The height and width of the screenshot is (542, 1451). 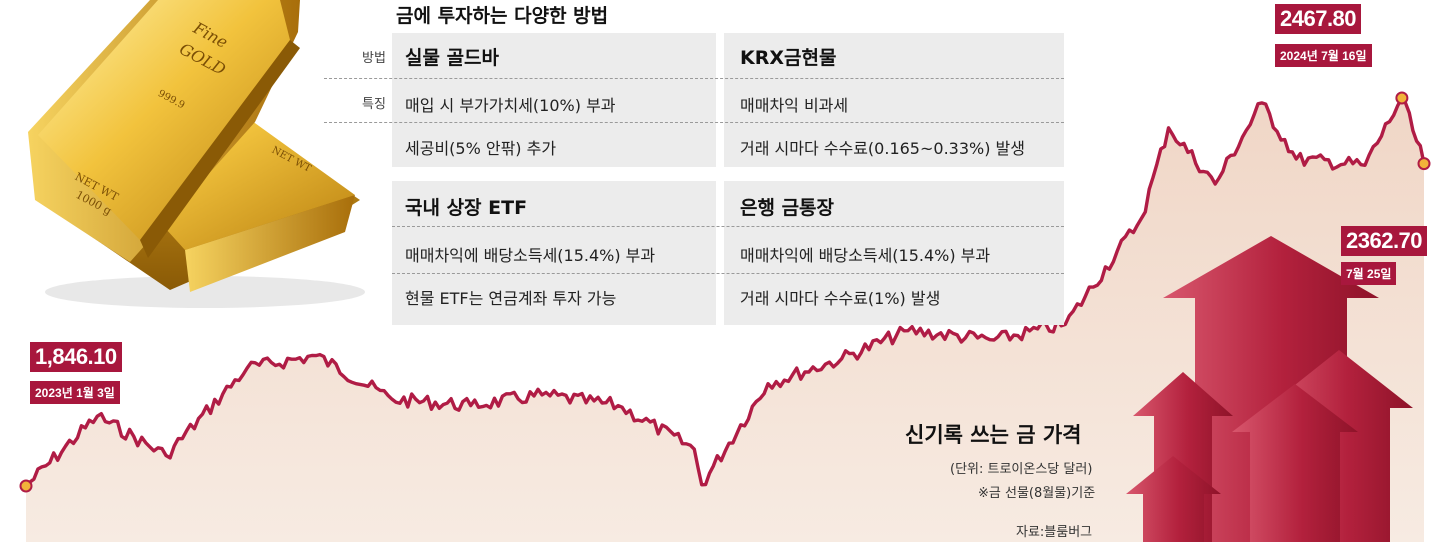 What do you see at coordinates (1402, 98) in the screenshot?
I see `record-high-point-marker` at bounding box center [1402, 98].